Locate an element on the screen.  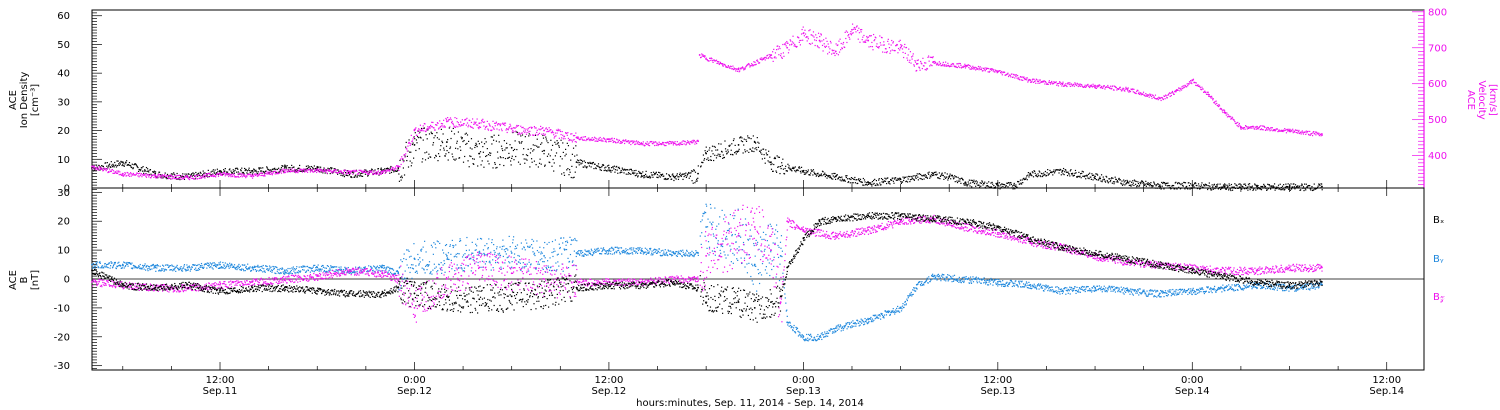
bottom-tick-label: -20 is located at coordinates (62, 337).